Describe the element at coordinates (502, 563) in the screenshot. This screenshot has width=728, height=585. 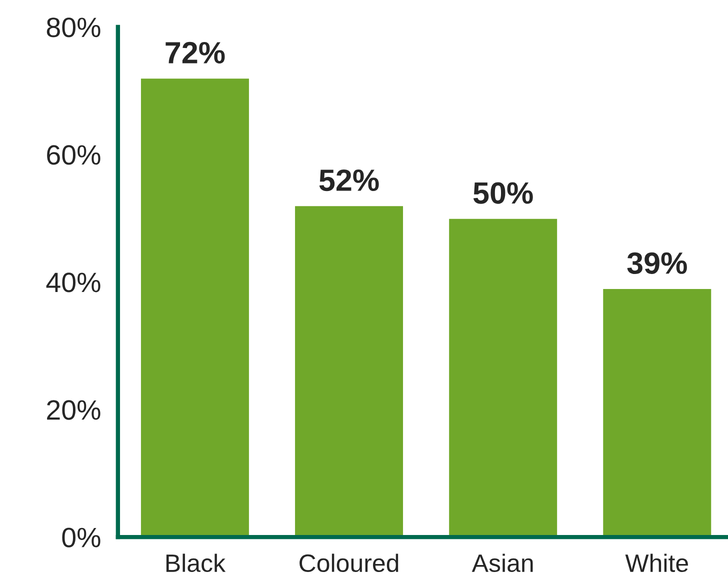
I see `x-tick-label: Asian` at that location.